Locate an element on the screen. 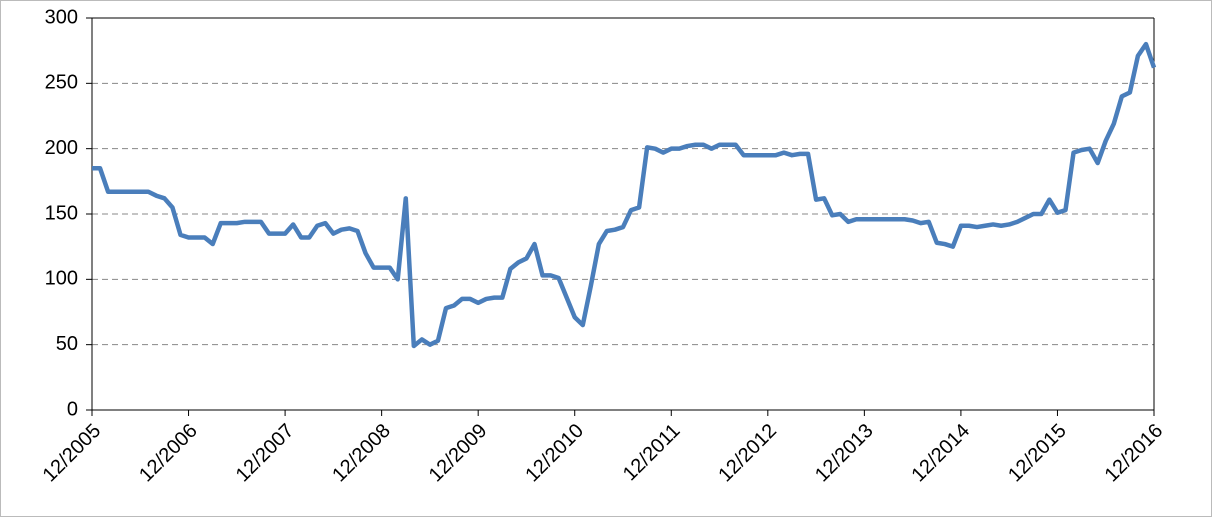 This screenshot has width=1212, height=517. y-tick-label: 300 is located at coordinates (61, 17).